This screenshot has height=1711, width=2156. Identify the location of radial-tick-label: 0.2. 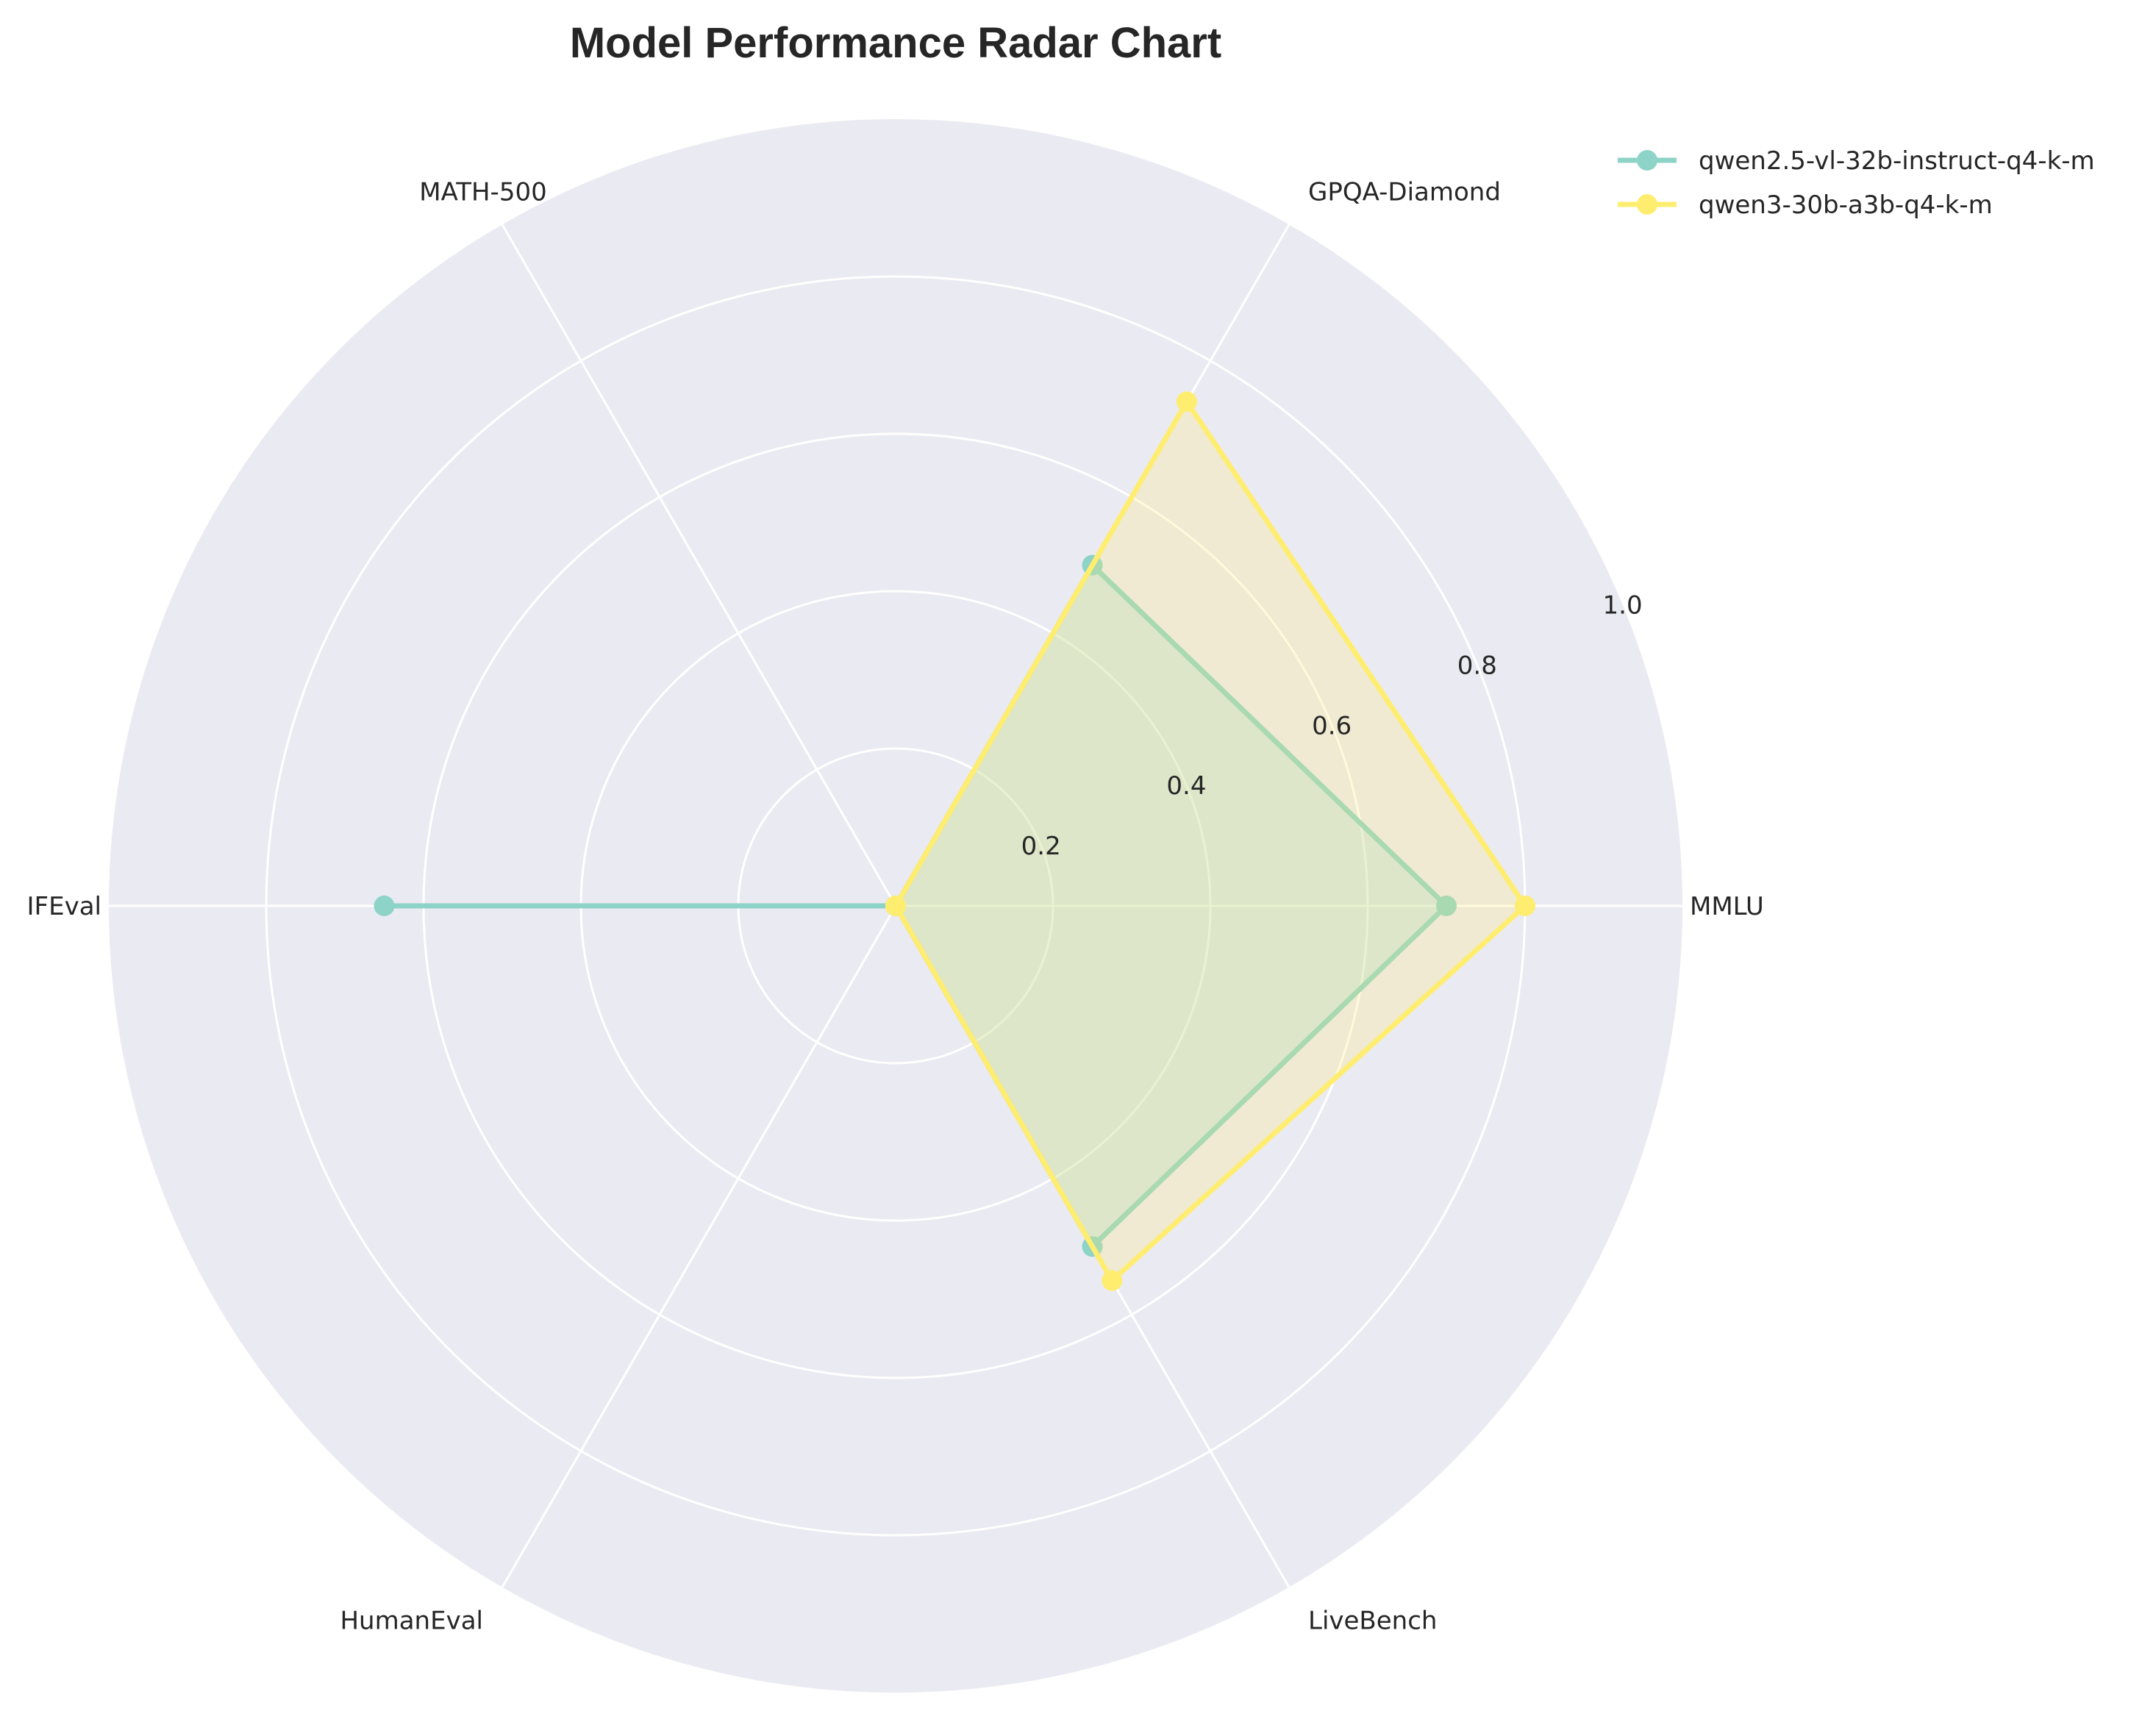
(1041, 846).